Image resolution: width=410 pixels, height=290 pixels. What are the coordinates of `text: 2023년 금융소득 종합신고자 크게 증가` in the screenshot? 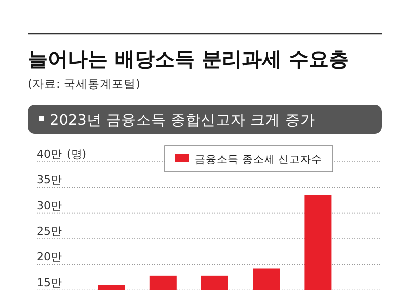 It's located at (183, 121).